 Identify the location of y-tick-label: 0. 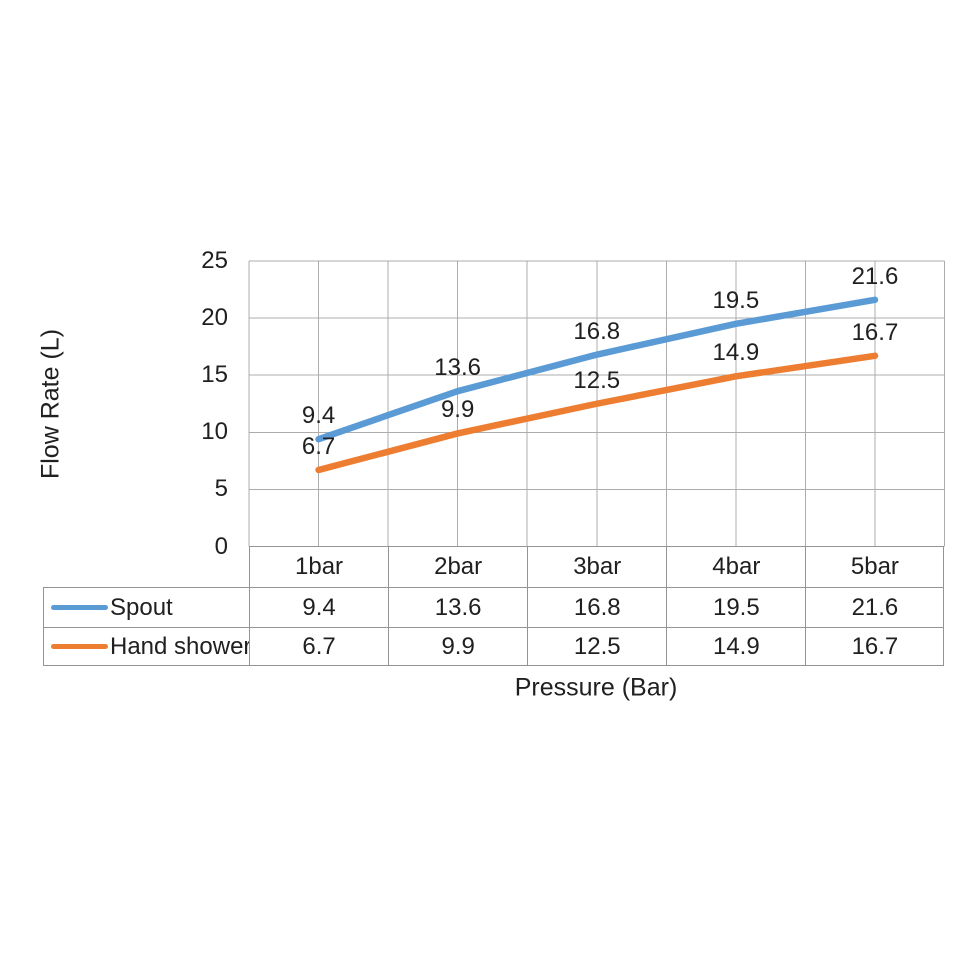
(221, 546).